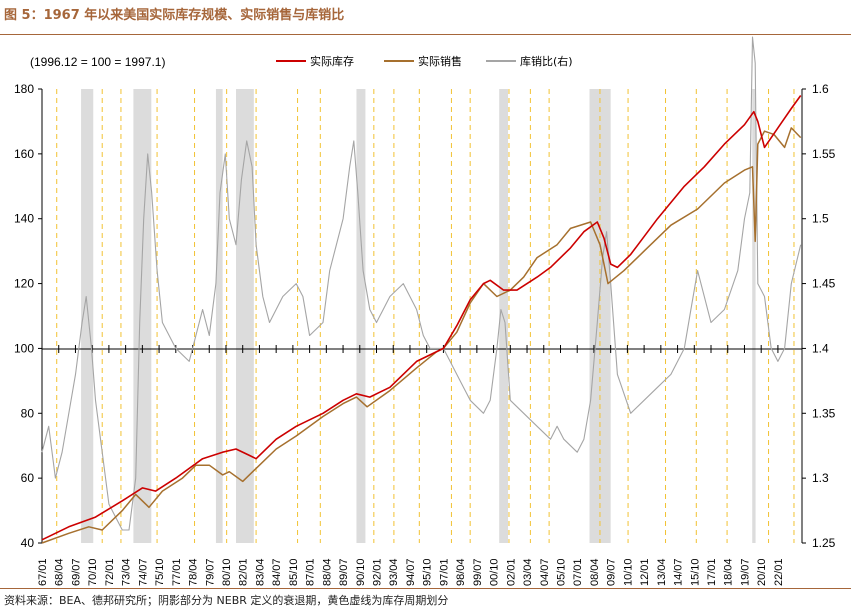  What do you see at coordinates (679, 572) in the screenshot?
I see `x-tick-label: 14/07` at bounding box center [679, 572].